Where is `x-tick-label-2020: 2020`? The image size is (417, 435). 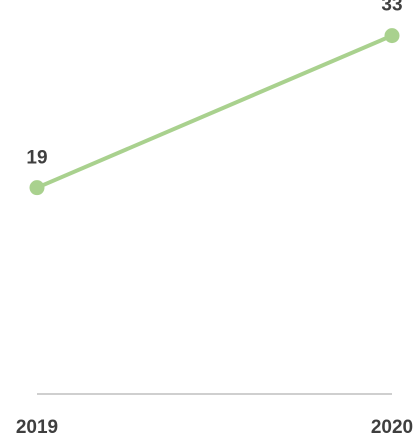
x-tick-label-2020: 2020 is located at coordinates (392, 426).